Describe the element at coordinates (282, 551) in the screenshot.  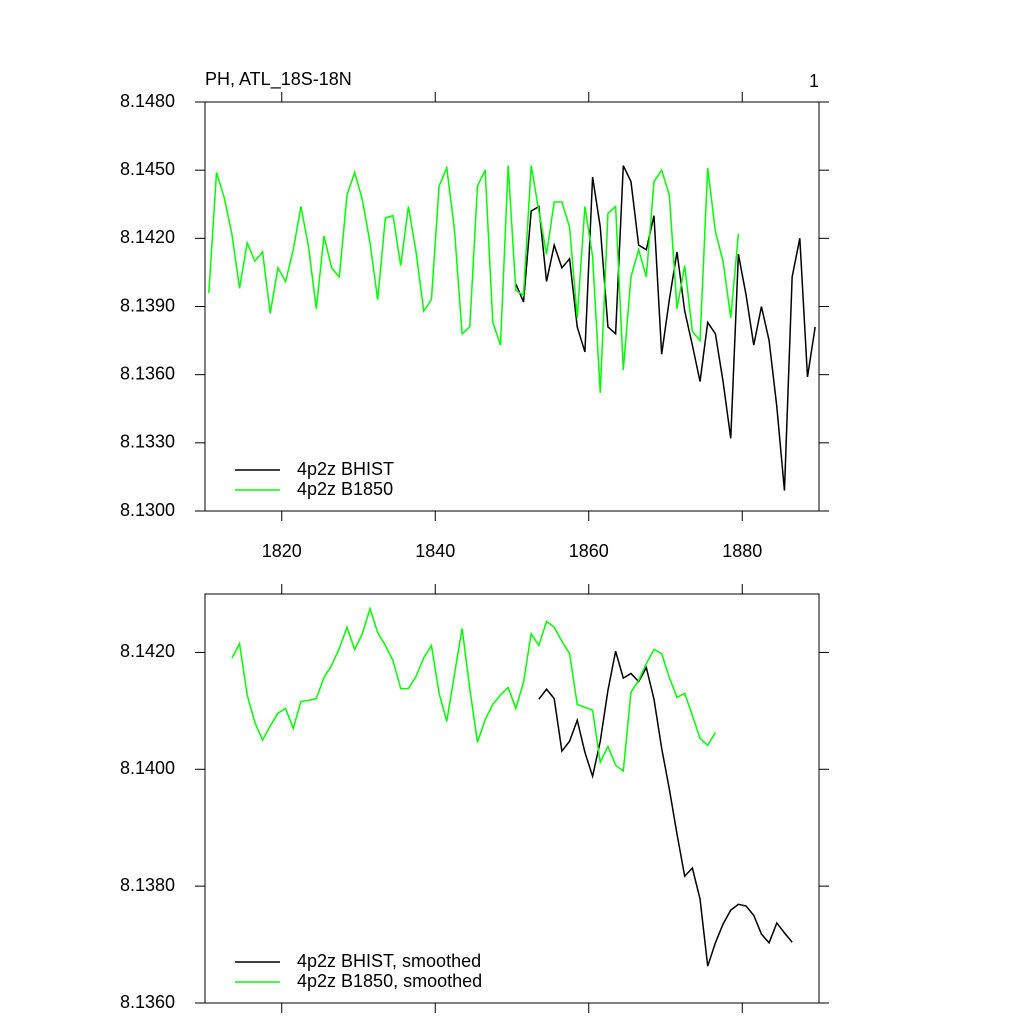
I see `x-tick-label: 1820` at that location.